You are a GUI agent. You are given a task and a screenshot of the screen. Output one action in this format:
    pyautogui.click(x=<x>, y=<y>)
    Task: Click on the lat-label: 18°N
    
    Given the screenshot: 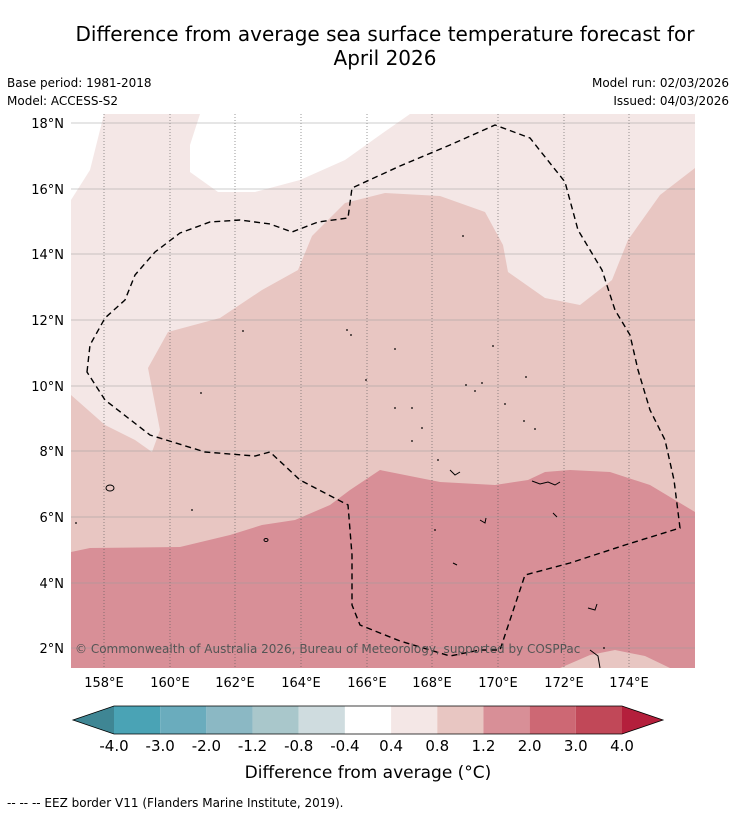 What is the action you would take?
    pyautogui.click(x=47, y=124)
    